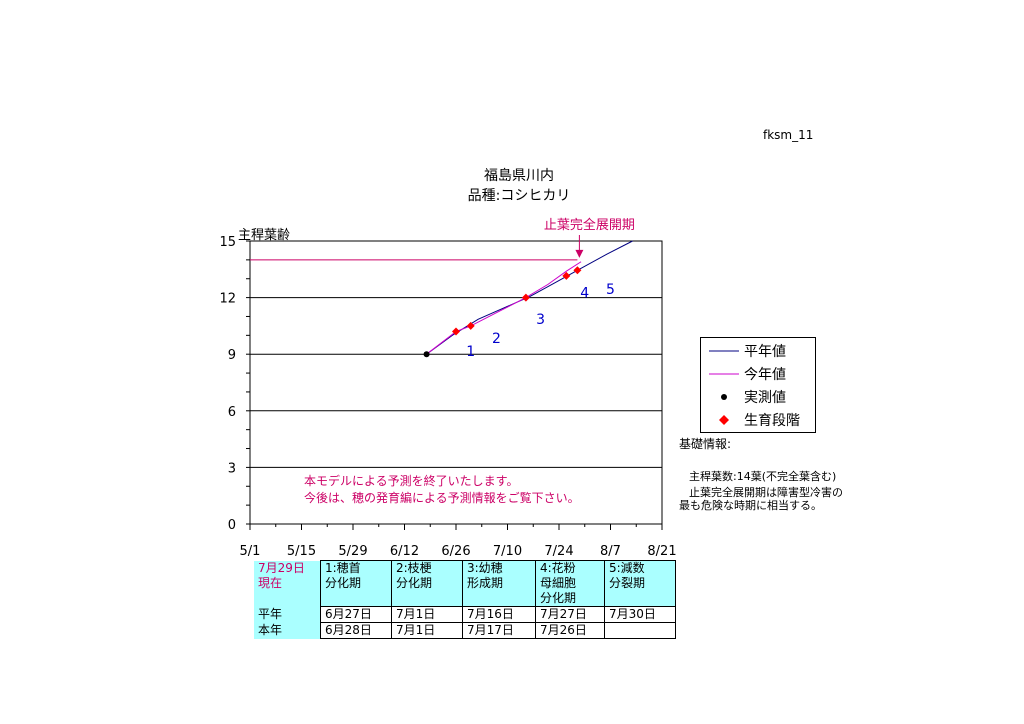 This screenshot has height=724, width=1024. I want to click on legend-label: 実測値, so click(765, 398).